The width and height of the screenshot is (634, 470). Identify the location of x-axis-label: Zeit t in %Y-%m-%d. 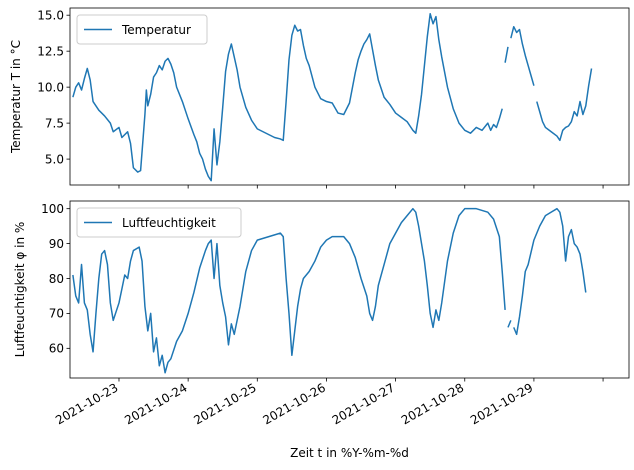
(349, 453).